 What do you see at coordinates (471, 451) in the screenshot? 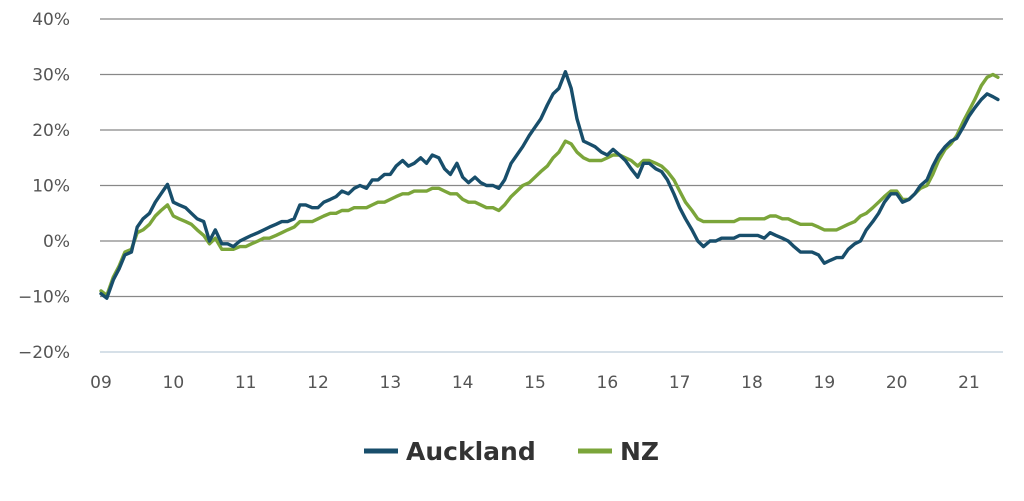
I see `legend-label-auckland: Auckland` at bounding box center [471, 451].